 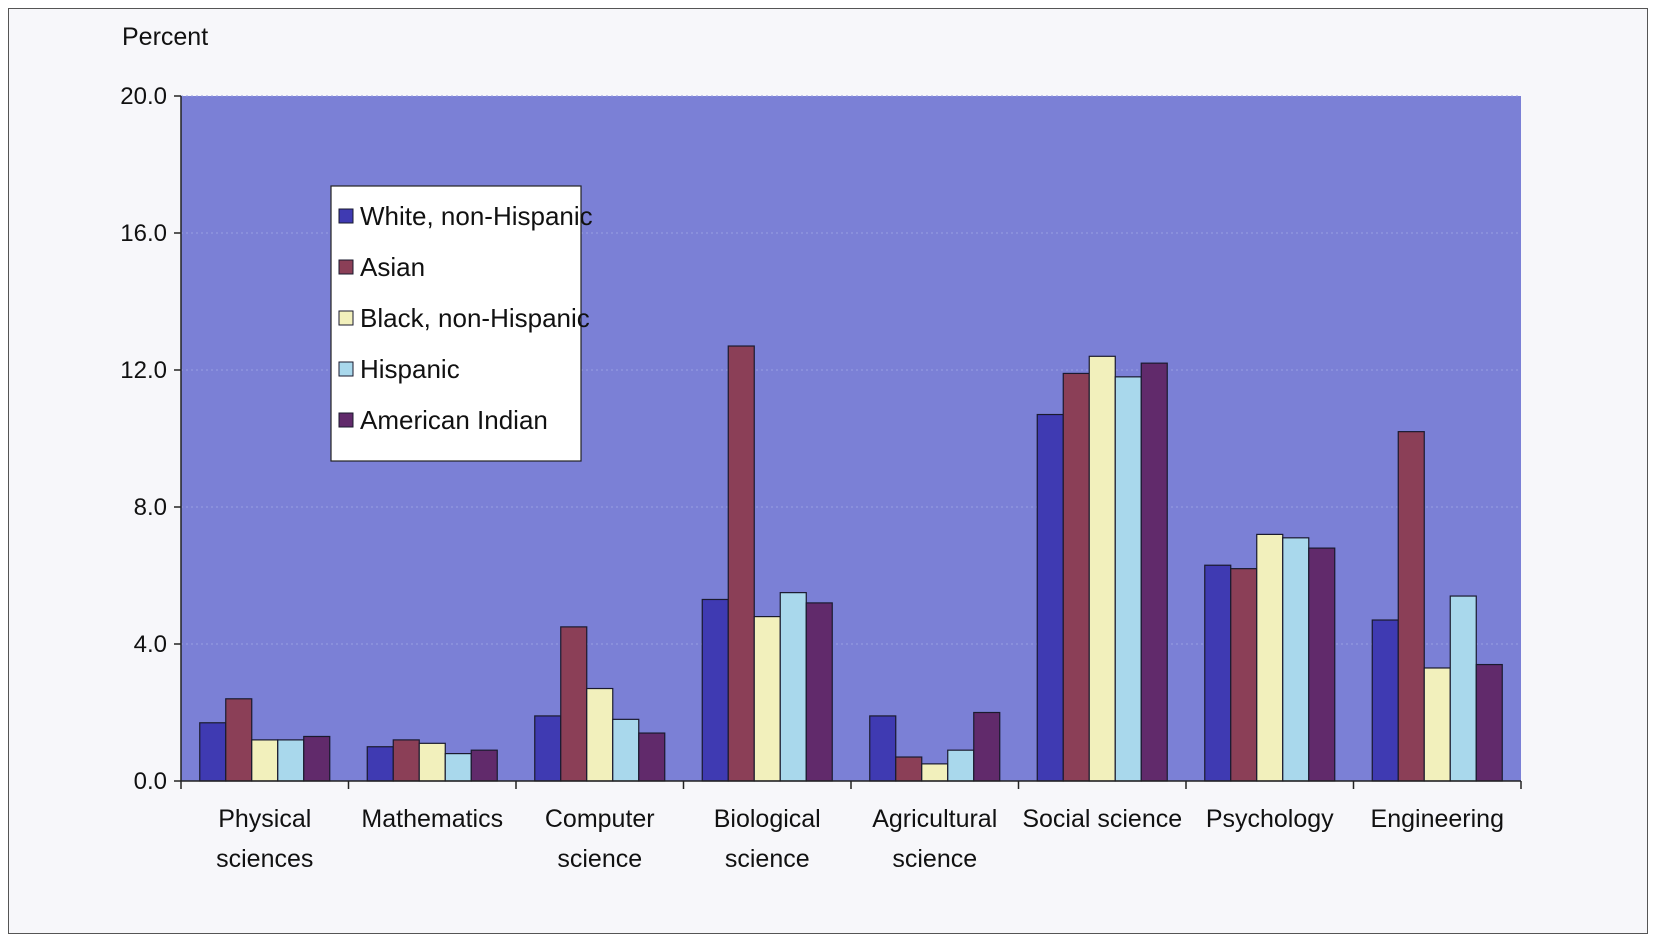 I want to click on x-category-label-3-1: Computer, so click(x=600, y=819).